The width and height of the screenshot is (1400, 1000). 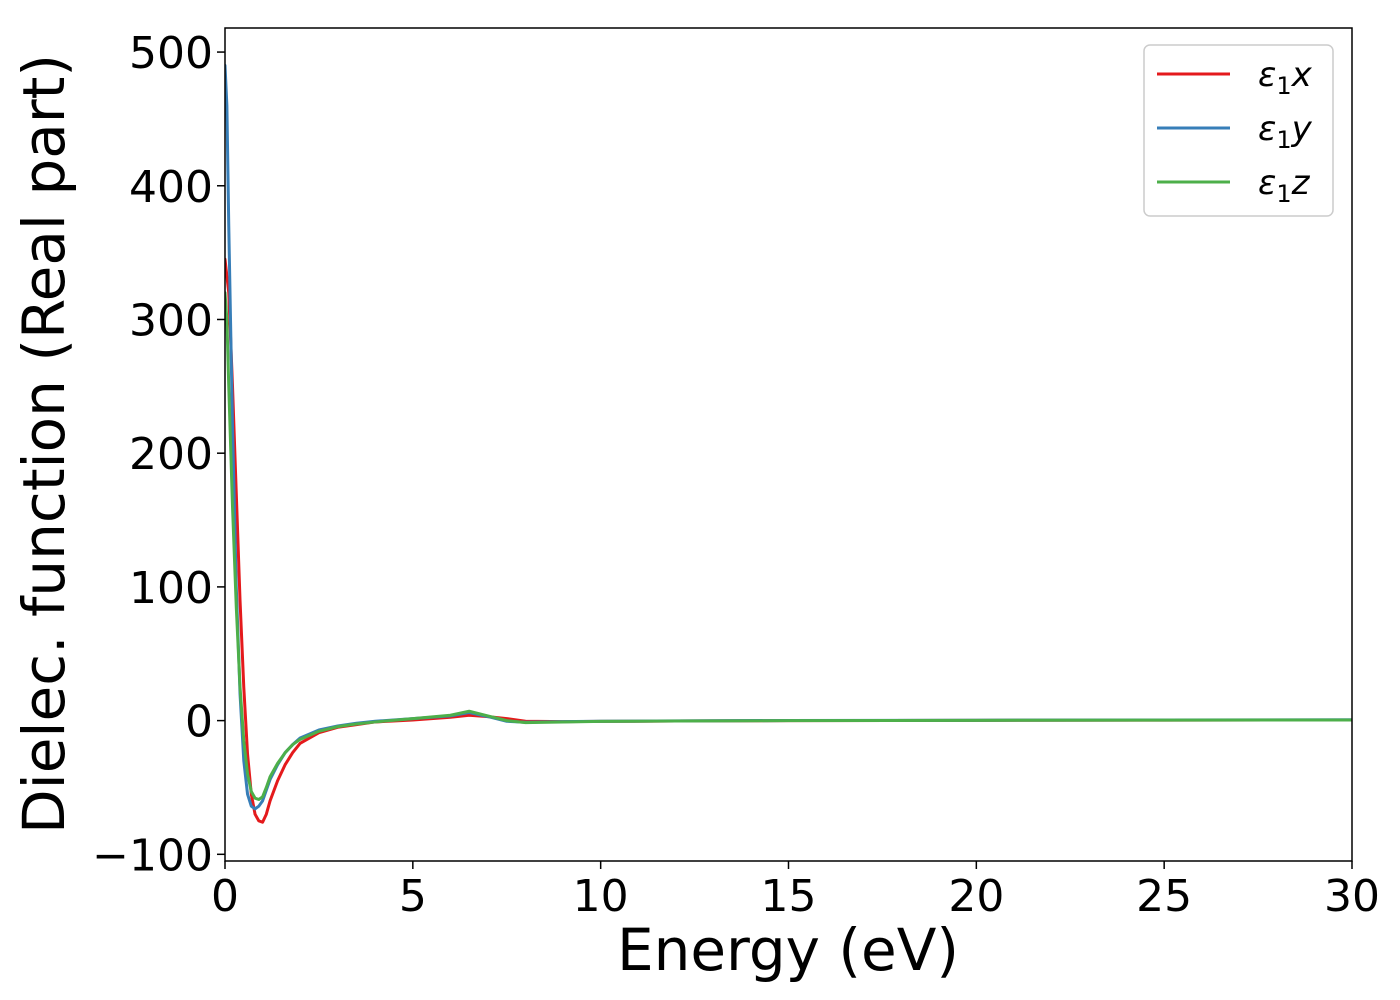 What do you see at coordinates (1302, 75) in the screenshot?
I see `legend-label-component: x` at bounding box center [1302, 75].